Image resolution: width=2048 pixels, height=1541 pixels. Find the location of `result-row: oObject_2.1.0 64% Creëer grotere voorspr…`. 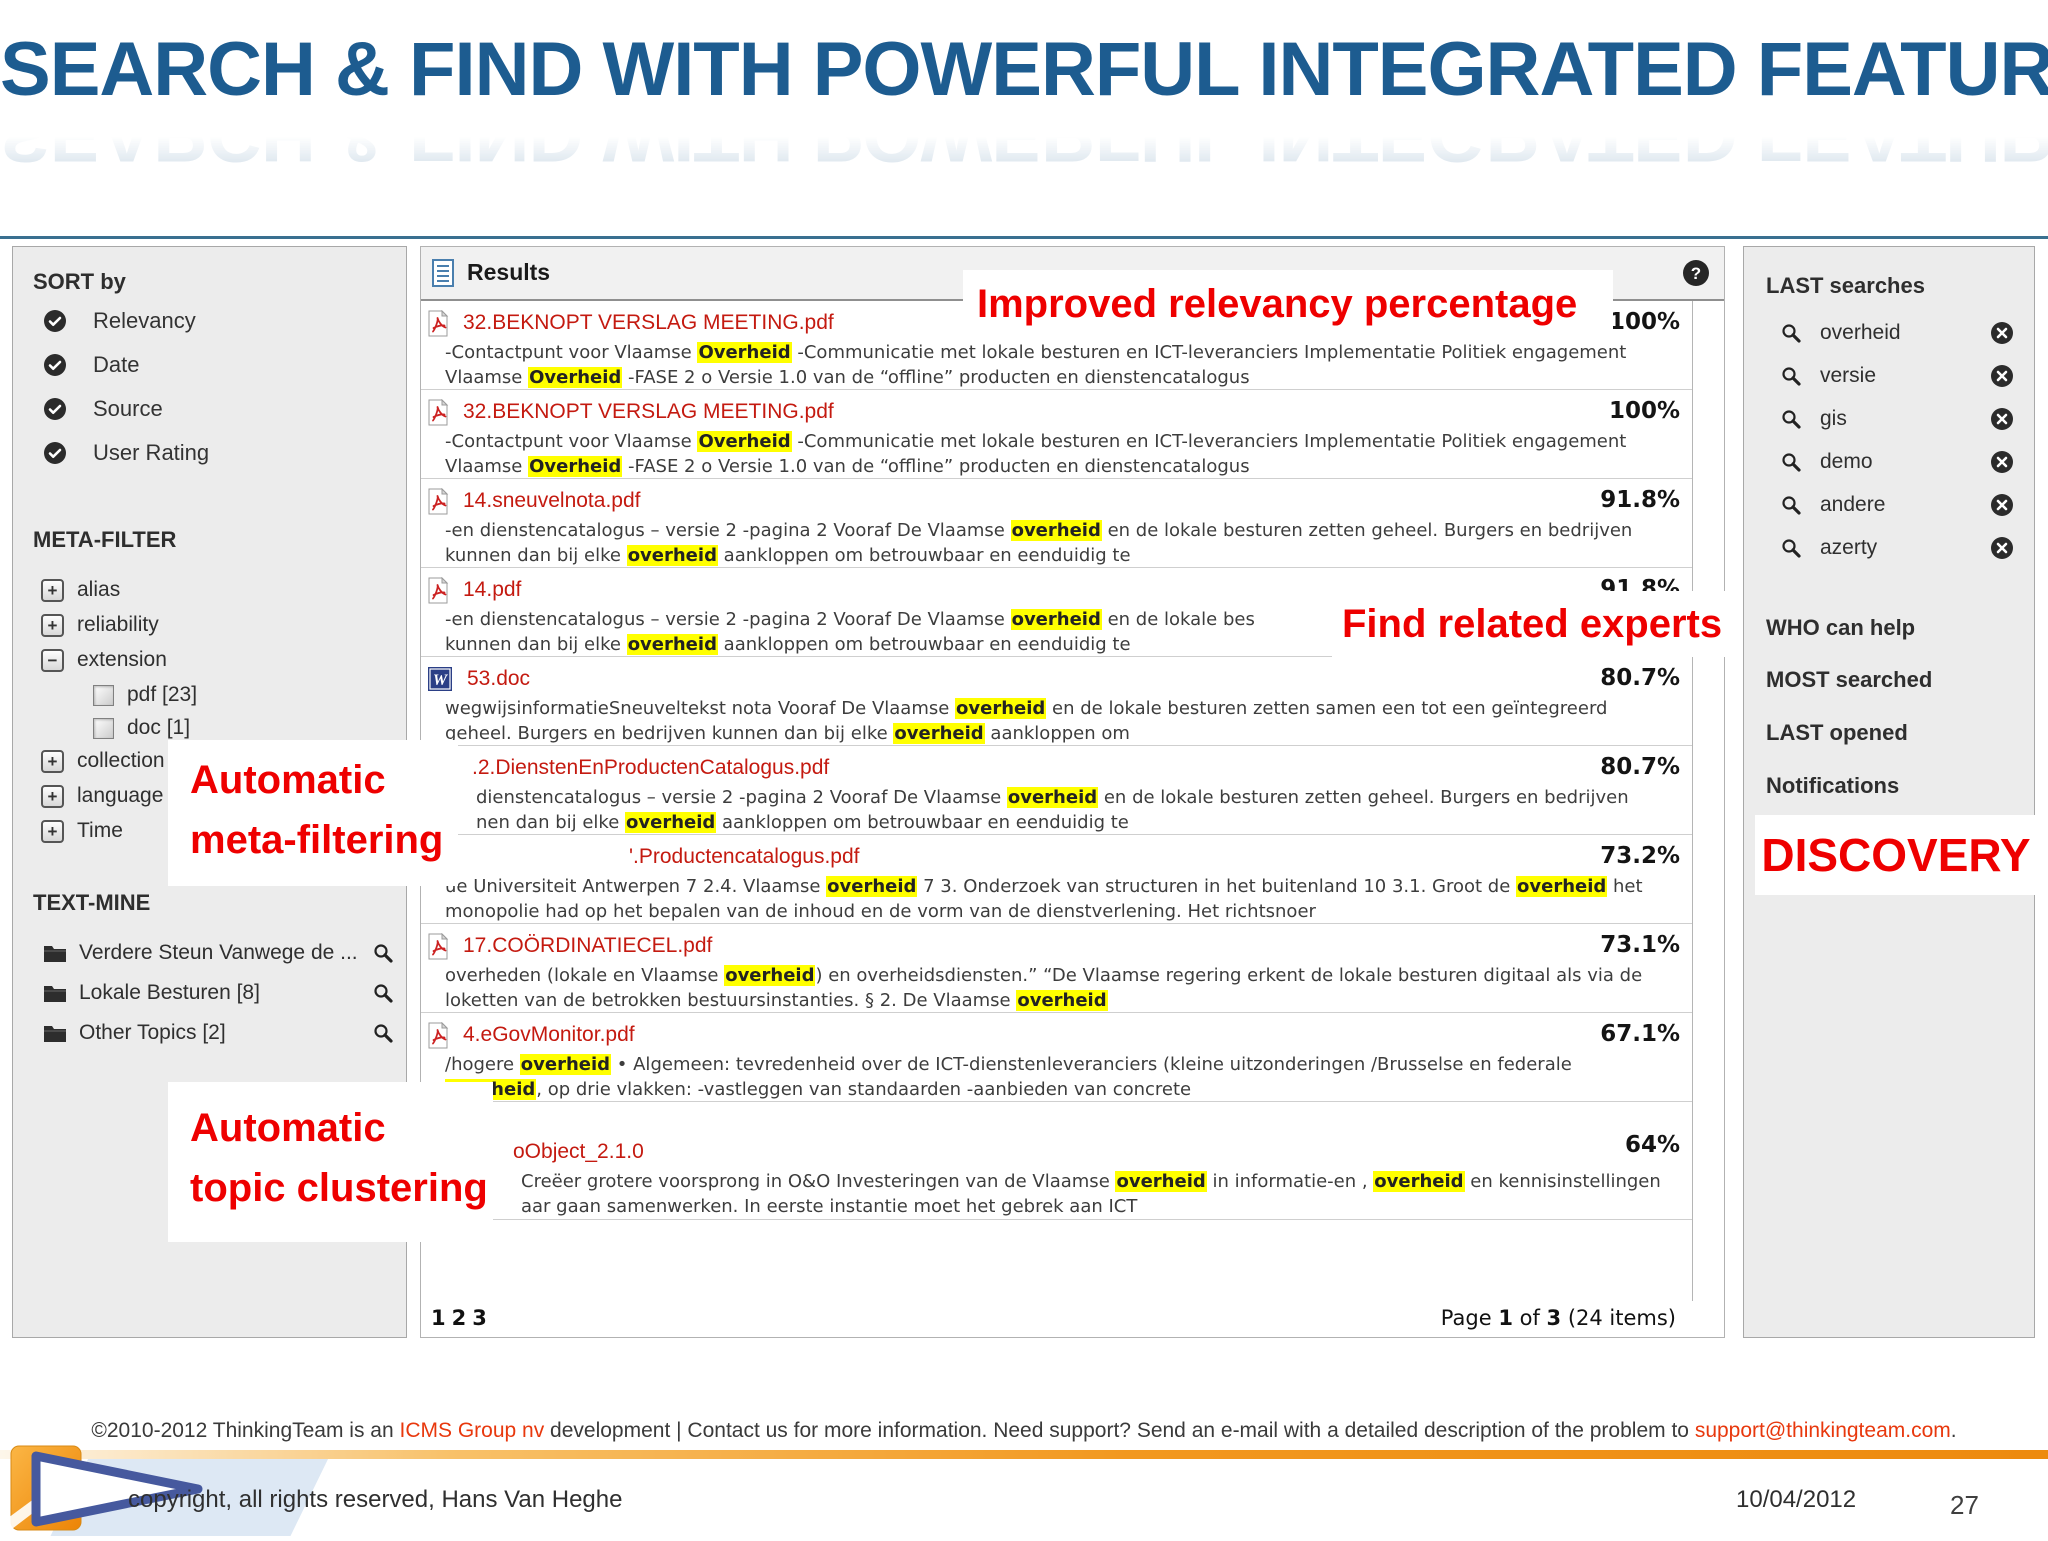

result-row: oObject_2.1.0 64% Creëer grotere voorspr… is located at coordinates (1056, 1161).